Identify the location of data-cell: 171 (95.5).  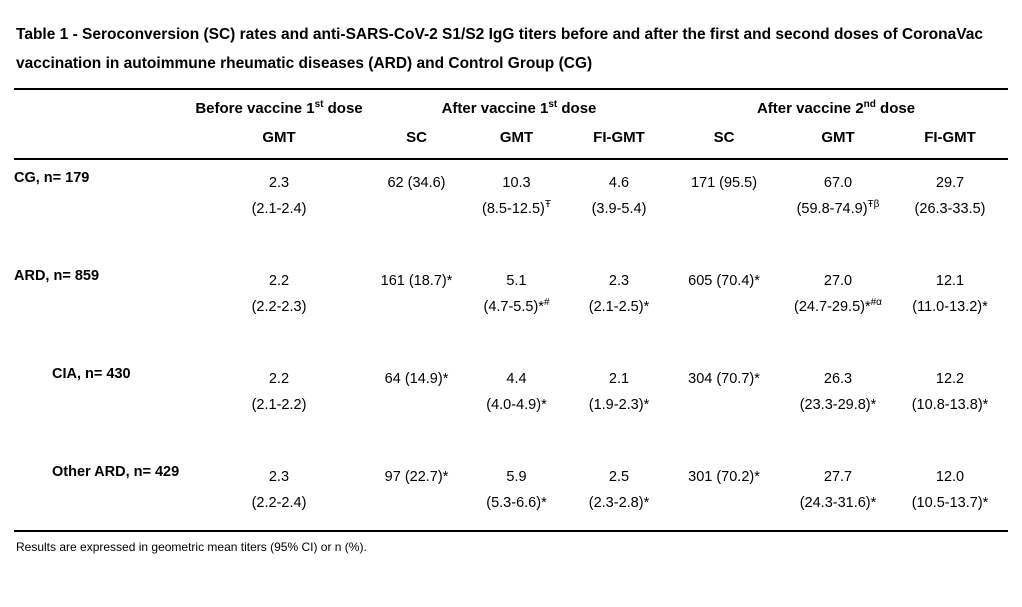
(724, 208).